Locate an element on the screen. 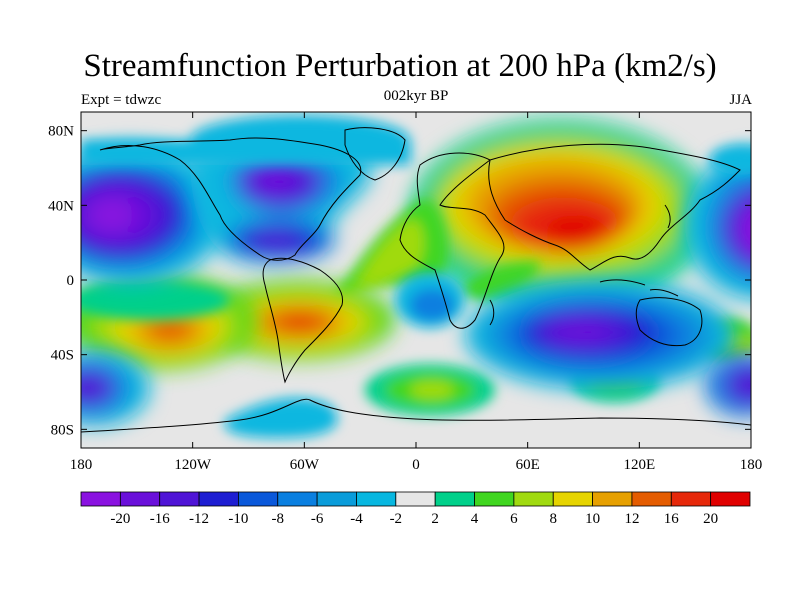 This screenshot has width=800, height=600. x-tick-label: 120E is located at coordinates (639, 465).